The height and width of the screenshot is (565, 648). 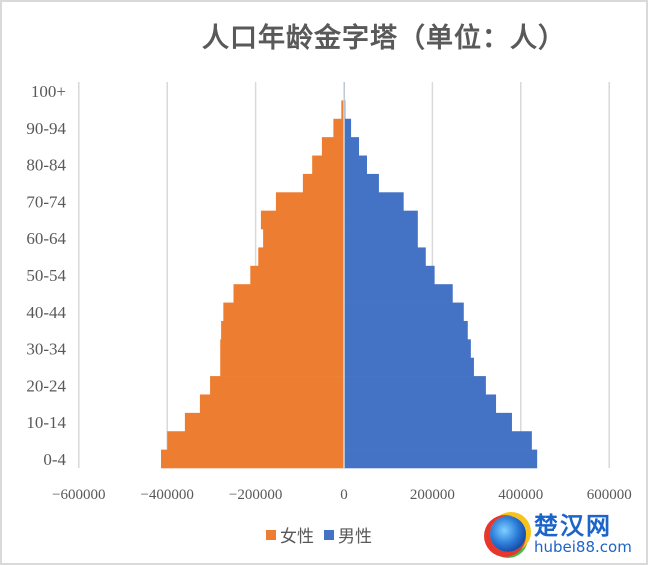 What do you see at coordinates (46, 422) in the screenshot?
I see `y-tick-label: 10-14` at bounding box center [46, 422].